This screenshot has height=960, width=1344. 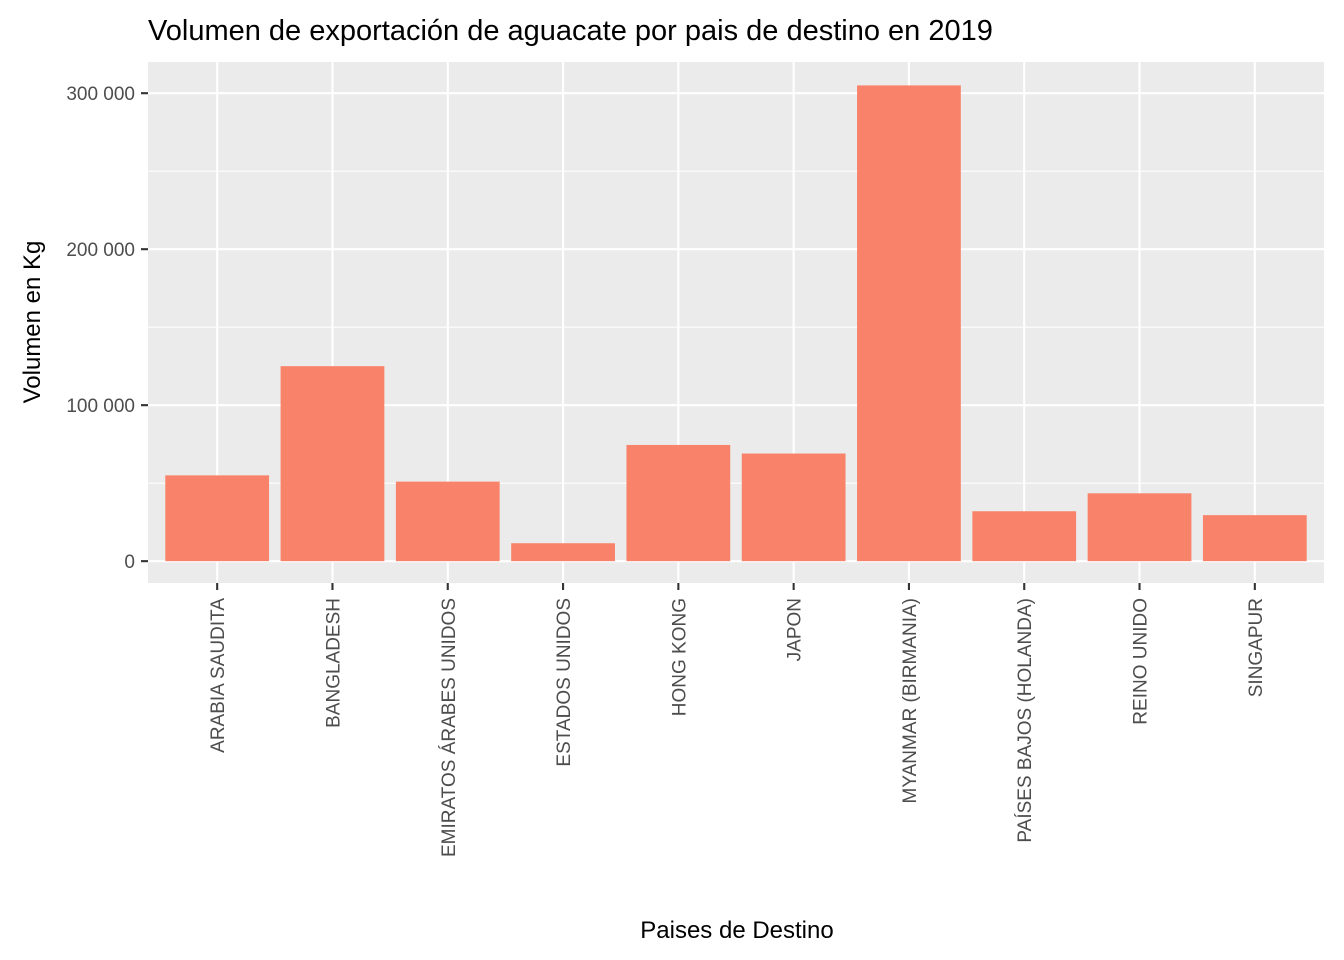 I want to click on x-tick-label: ARABIA SAUDITA, so click(x=218, y=675).